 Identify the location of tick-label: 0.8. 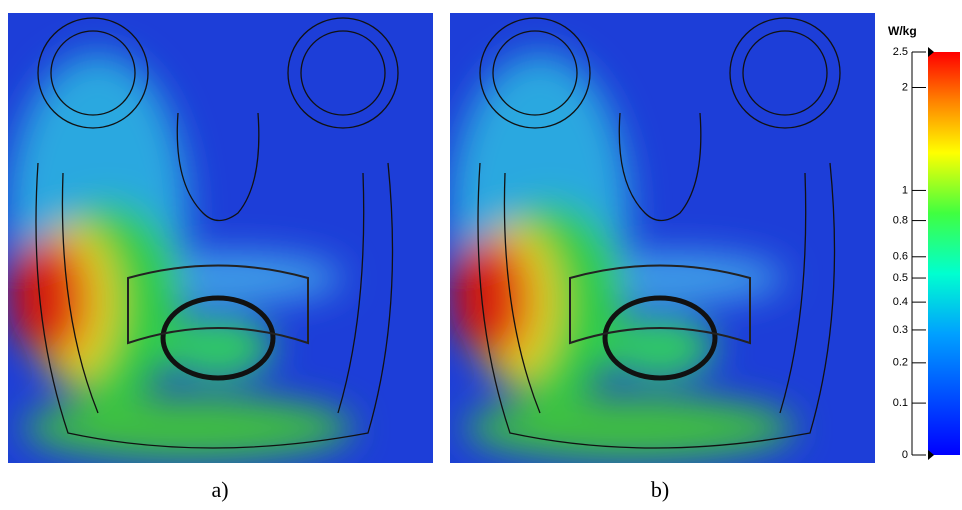
(900, 220).